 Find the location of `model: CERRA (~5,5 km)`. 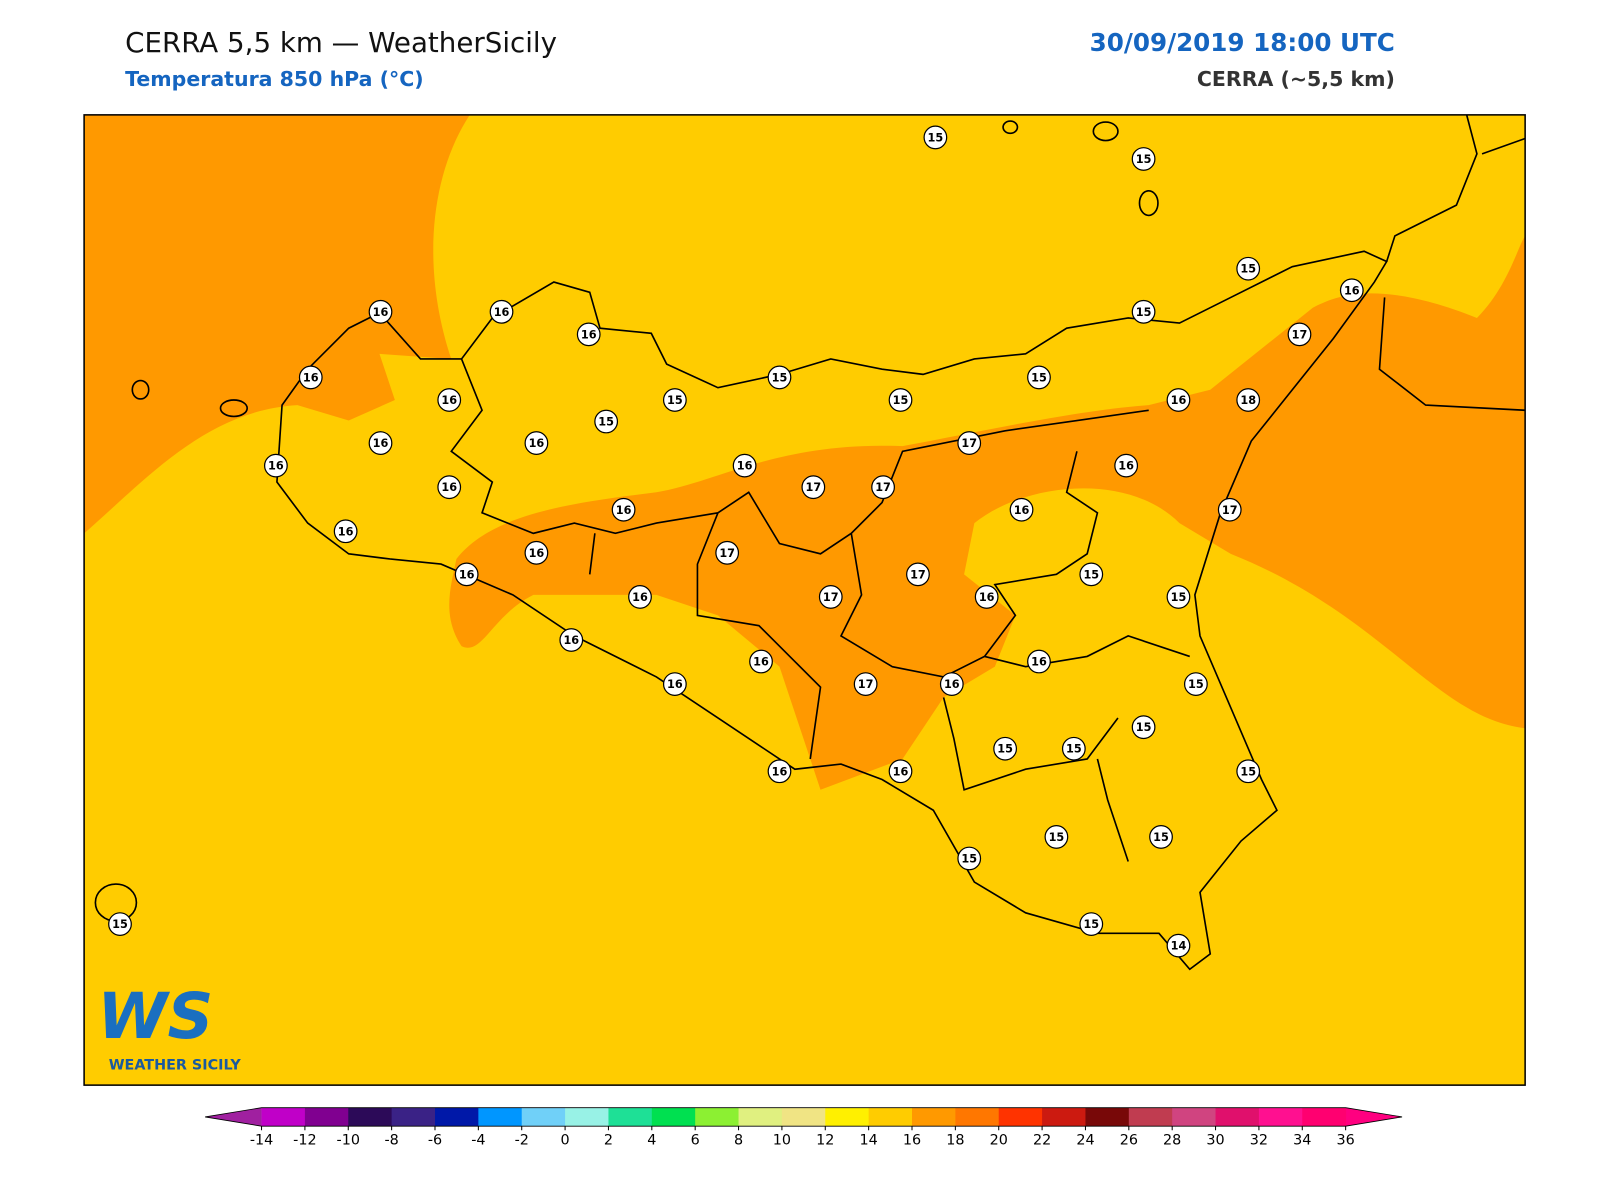

model: CERRA (~5,5 km) is located at coordinates (1296, 79).